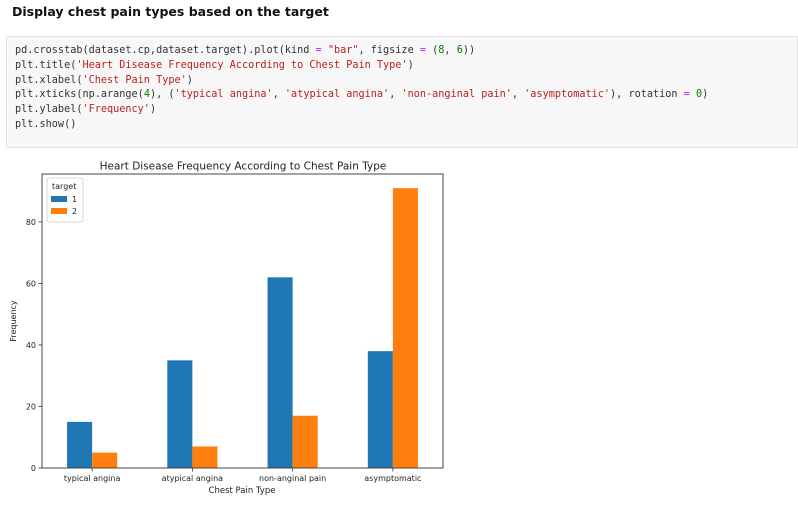 The height and width of the screenshot is (513, 798). Describe the element at coordinates (456, 95) in the screenshot. I see `code-token: 'non-anginal pain'` at that location.